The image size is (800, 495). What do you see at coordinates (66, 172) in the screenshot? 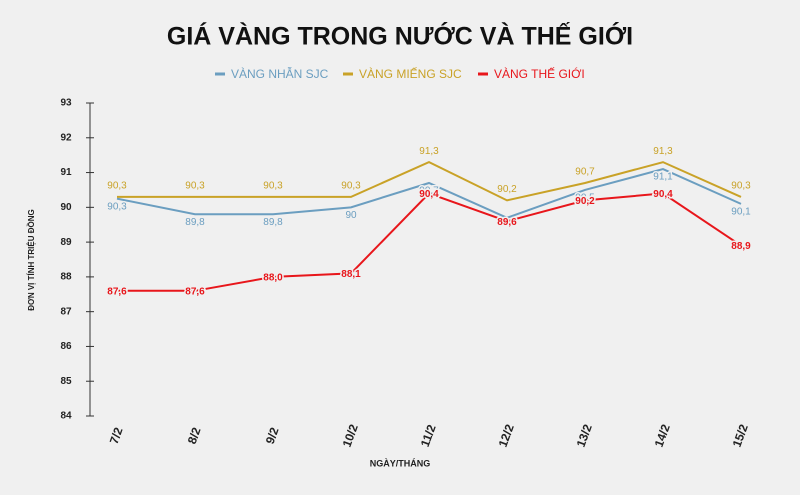
I see `y-tick-label: 91` at bounding box center [66, 172].